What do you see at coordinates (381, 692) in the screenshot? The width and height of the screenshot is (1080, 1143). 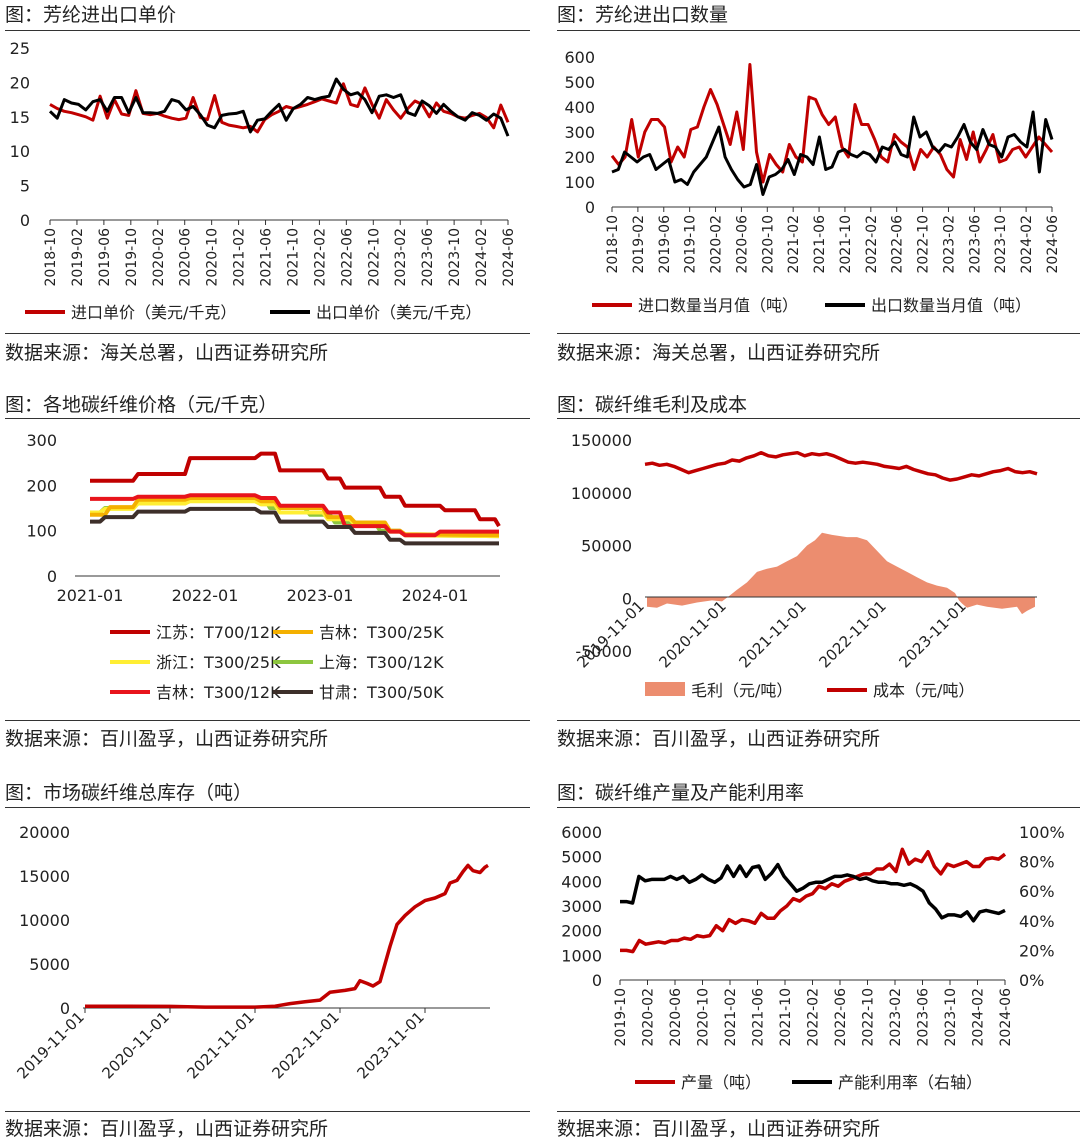 I see `legend-label: 甘肃：T300/50K` at bounding box center [381, 692].